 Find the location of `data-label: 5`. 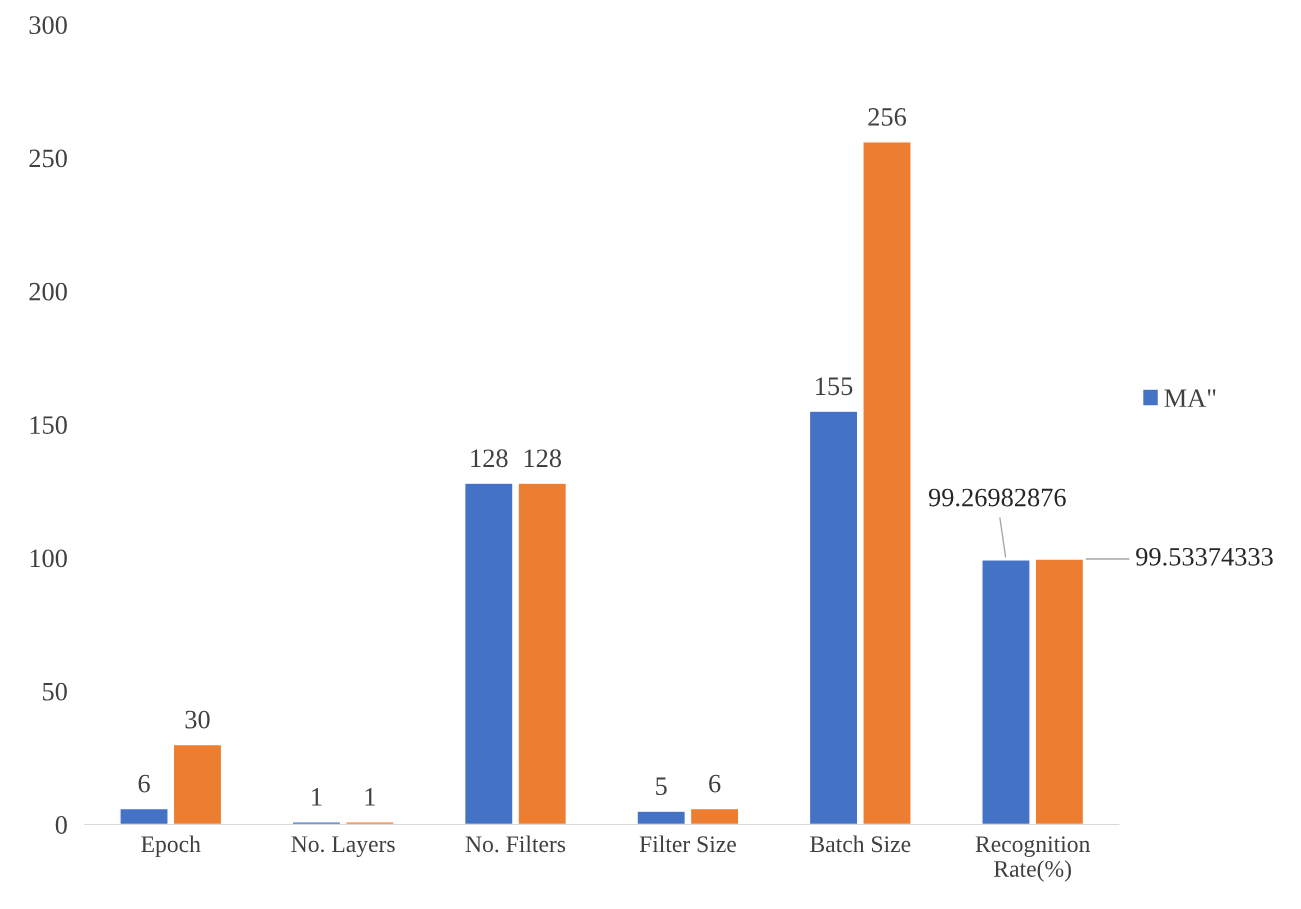

data-label: 5 is located at coordinates (661, 786).